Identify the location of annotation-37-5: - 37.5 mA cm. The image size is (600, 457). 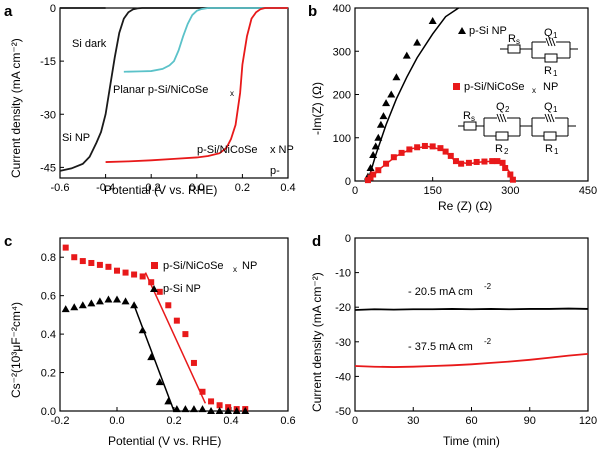
(440, 347).